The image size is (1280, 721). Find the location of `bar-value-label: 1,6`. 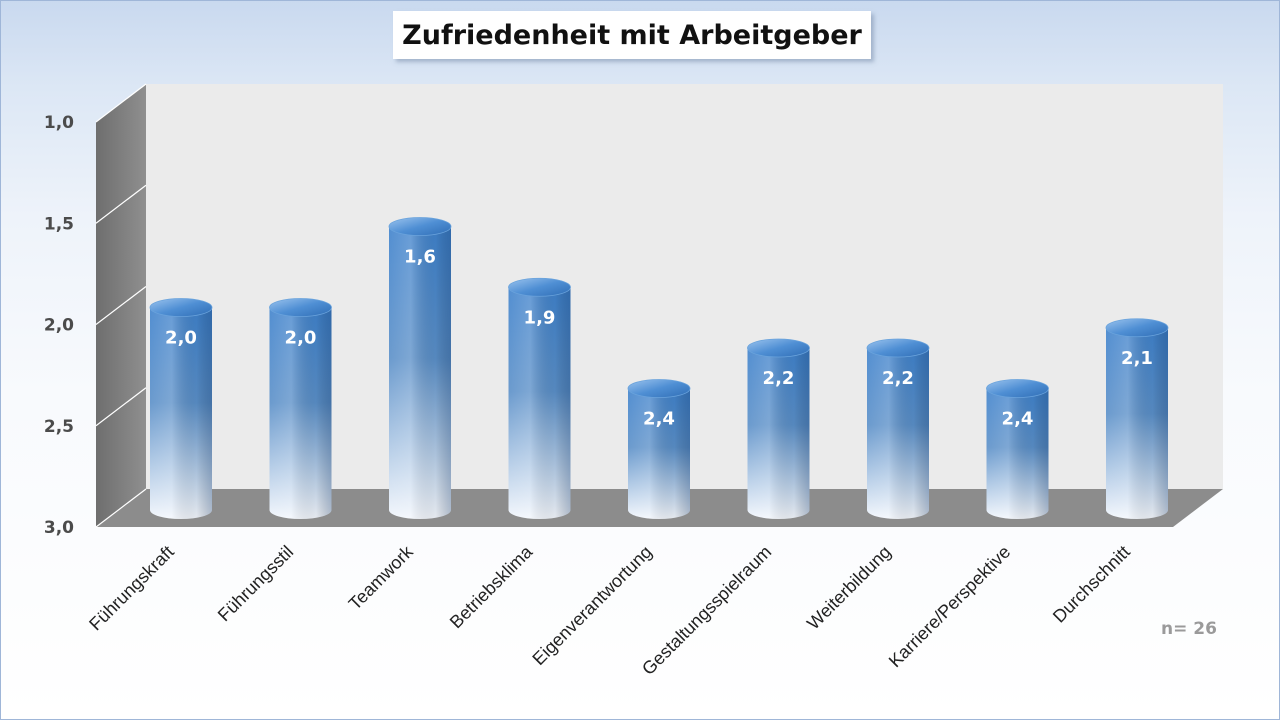

bar-value-label: 1,6 is located at coordinates (420, 257).